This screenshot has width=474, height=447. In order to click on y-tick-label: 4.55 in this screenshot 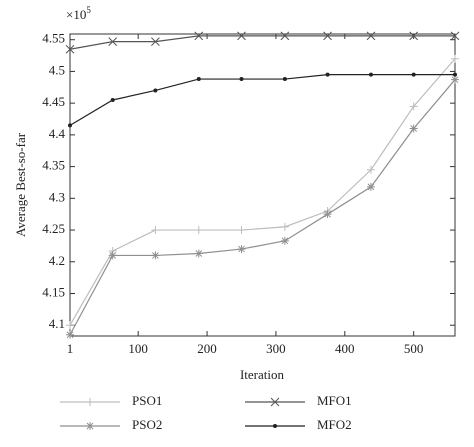, I will do `click(53, 38)`.